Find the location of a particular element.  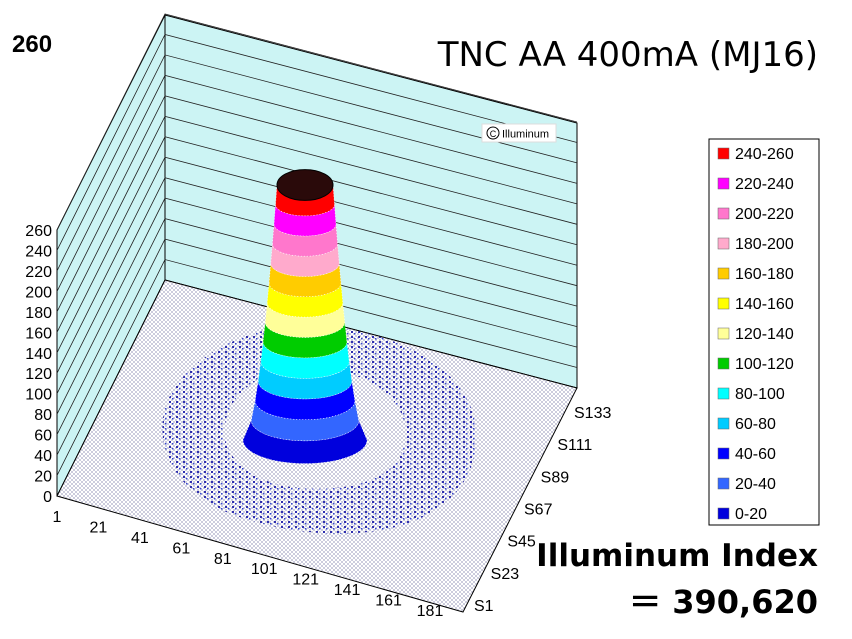

legend-label: 0-20 is located at coordinates (751, 514).